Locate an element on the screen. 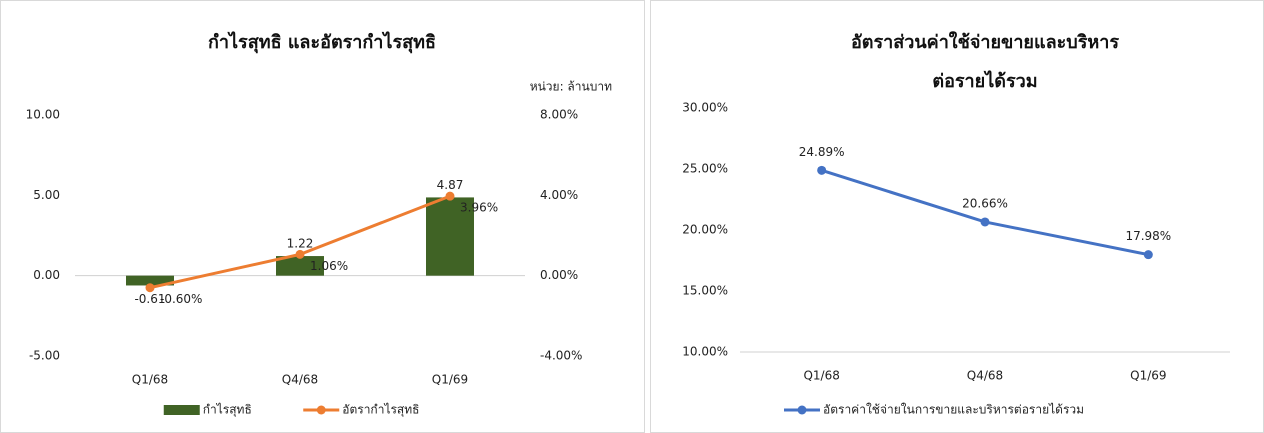 The height and width of the screenshot is (433, 1264). chart-title: อัตราส่วนค่าใช้จ่ายขายและบริหาร is located at coordinates (985, 42).